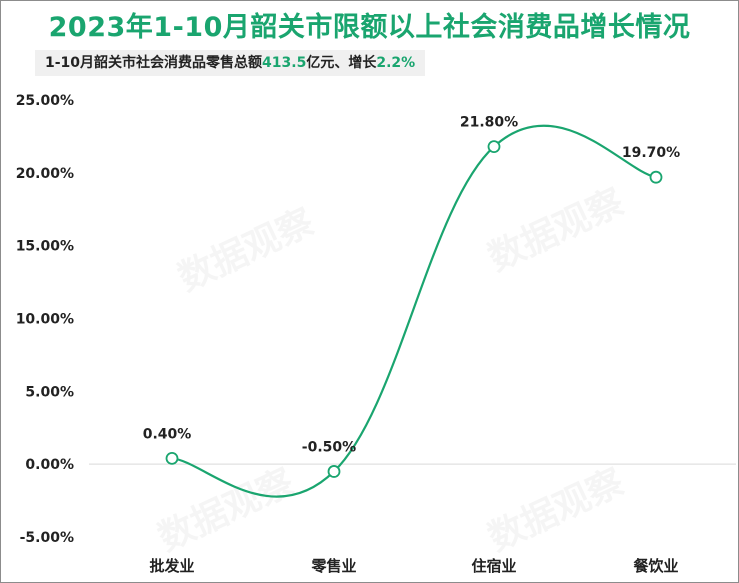  Describe the element at coordinates (49, 465) in the screenshot. I see `y-tick-label: 0.00%` at that location.